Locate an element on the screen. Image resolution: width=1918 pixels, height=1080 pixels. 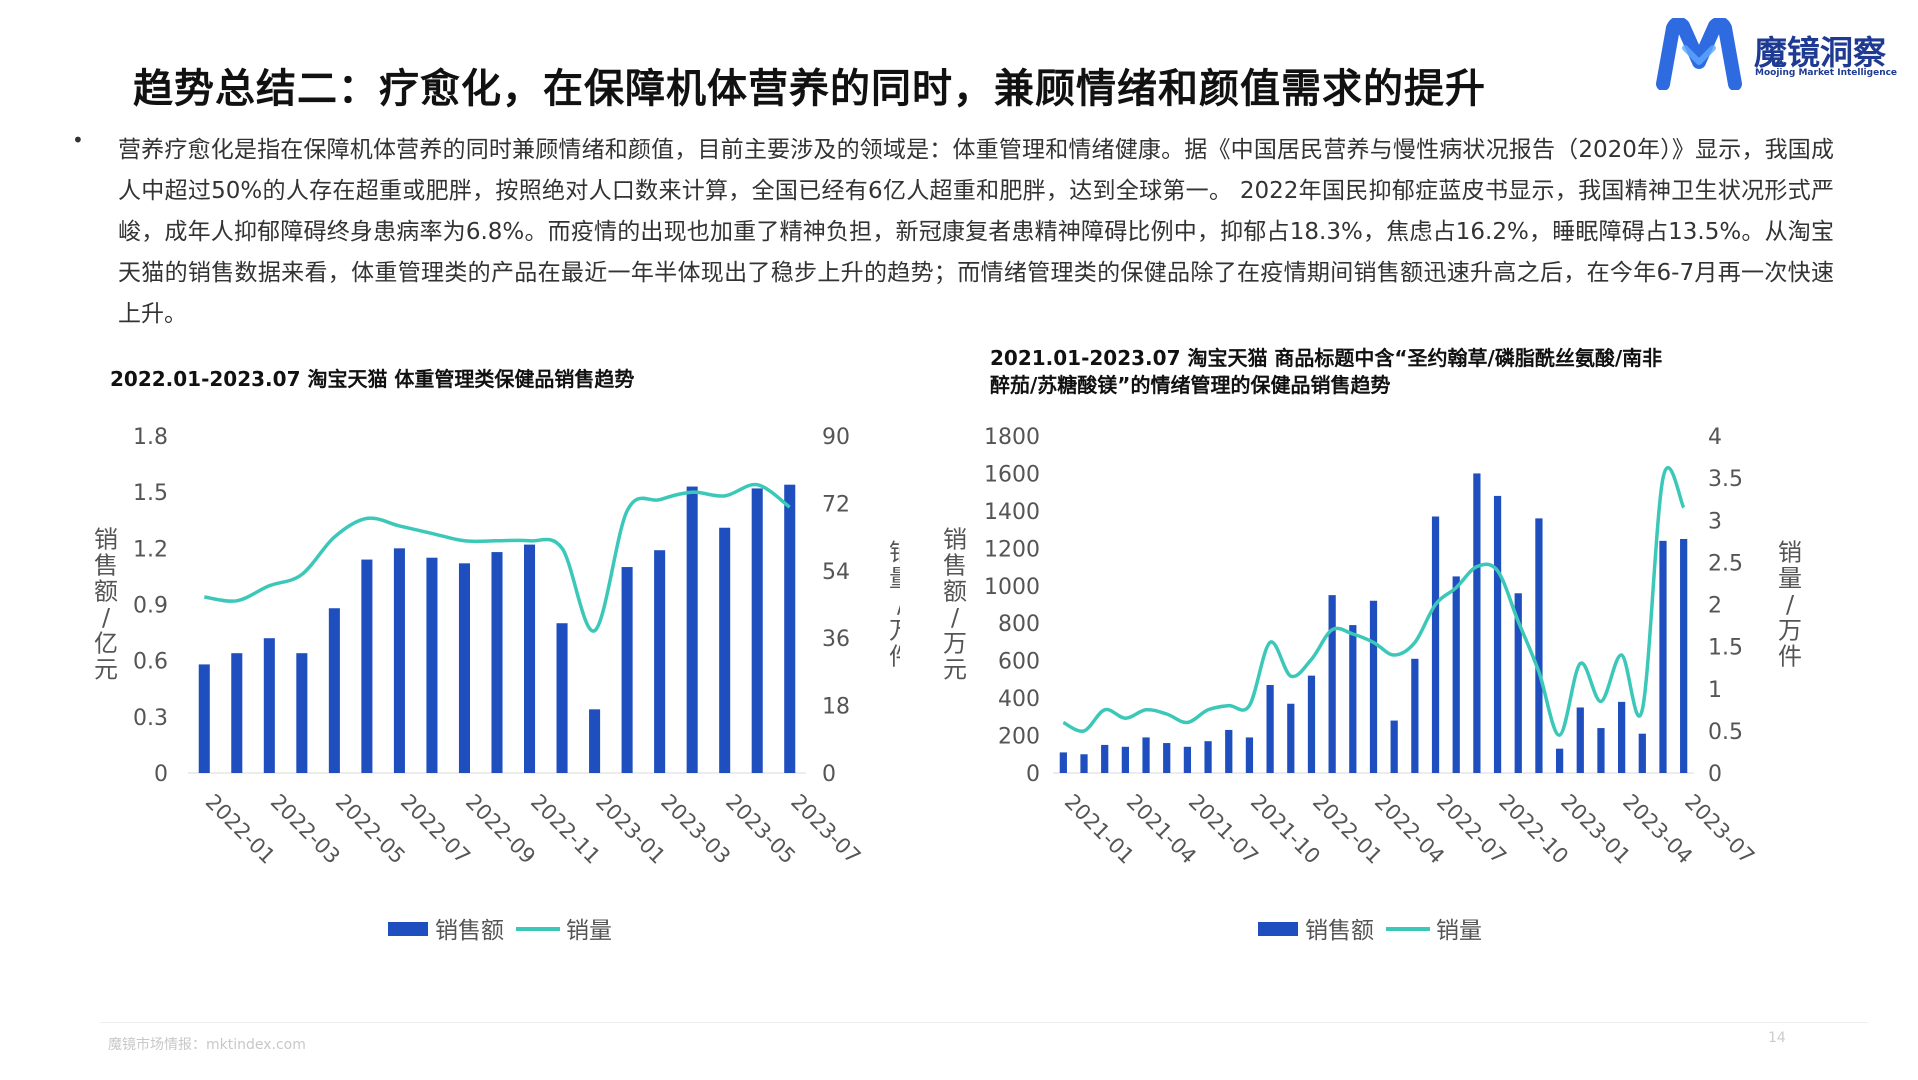
chart1-y2-axis-title-char: 件 is located at coordinates (894, 657).